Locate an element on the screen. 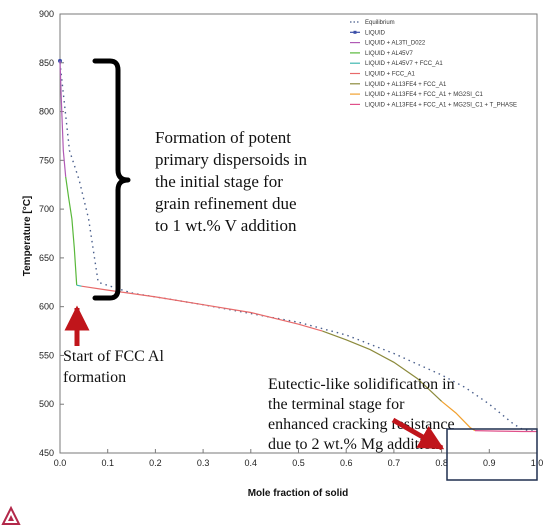 The image size is (550, 527). x-tick-label: 0.1 is located at coordinates (107, 463).